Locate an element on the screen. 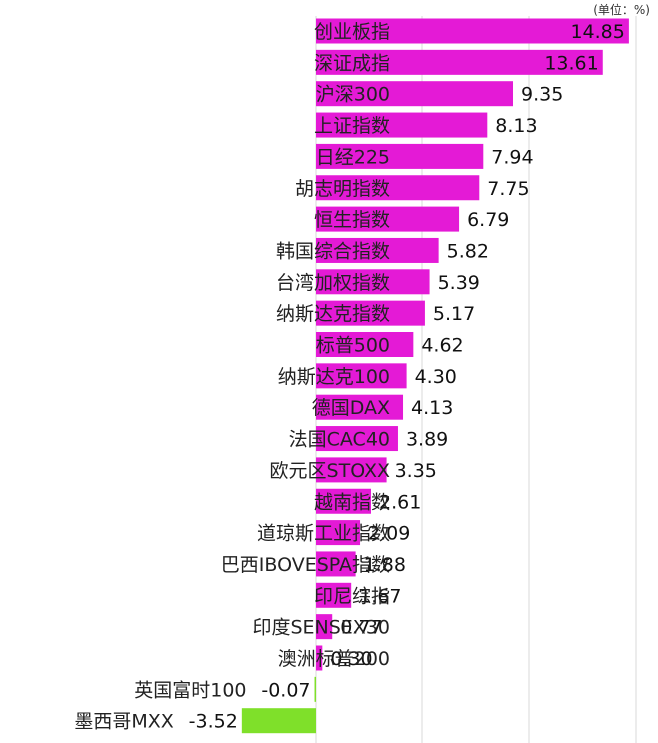 This screenshot has width=658, height=743. category-label: 创业板指 is located at coordinates (352, 32).